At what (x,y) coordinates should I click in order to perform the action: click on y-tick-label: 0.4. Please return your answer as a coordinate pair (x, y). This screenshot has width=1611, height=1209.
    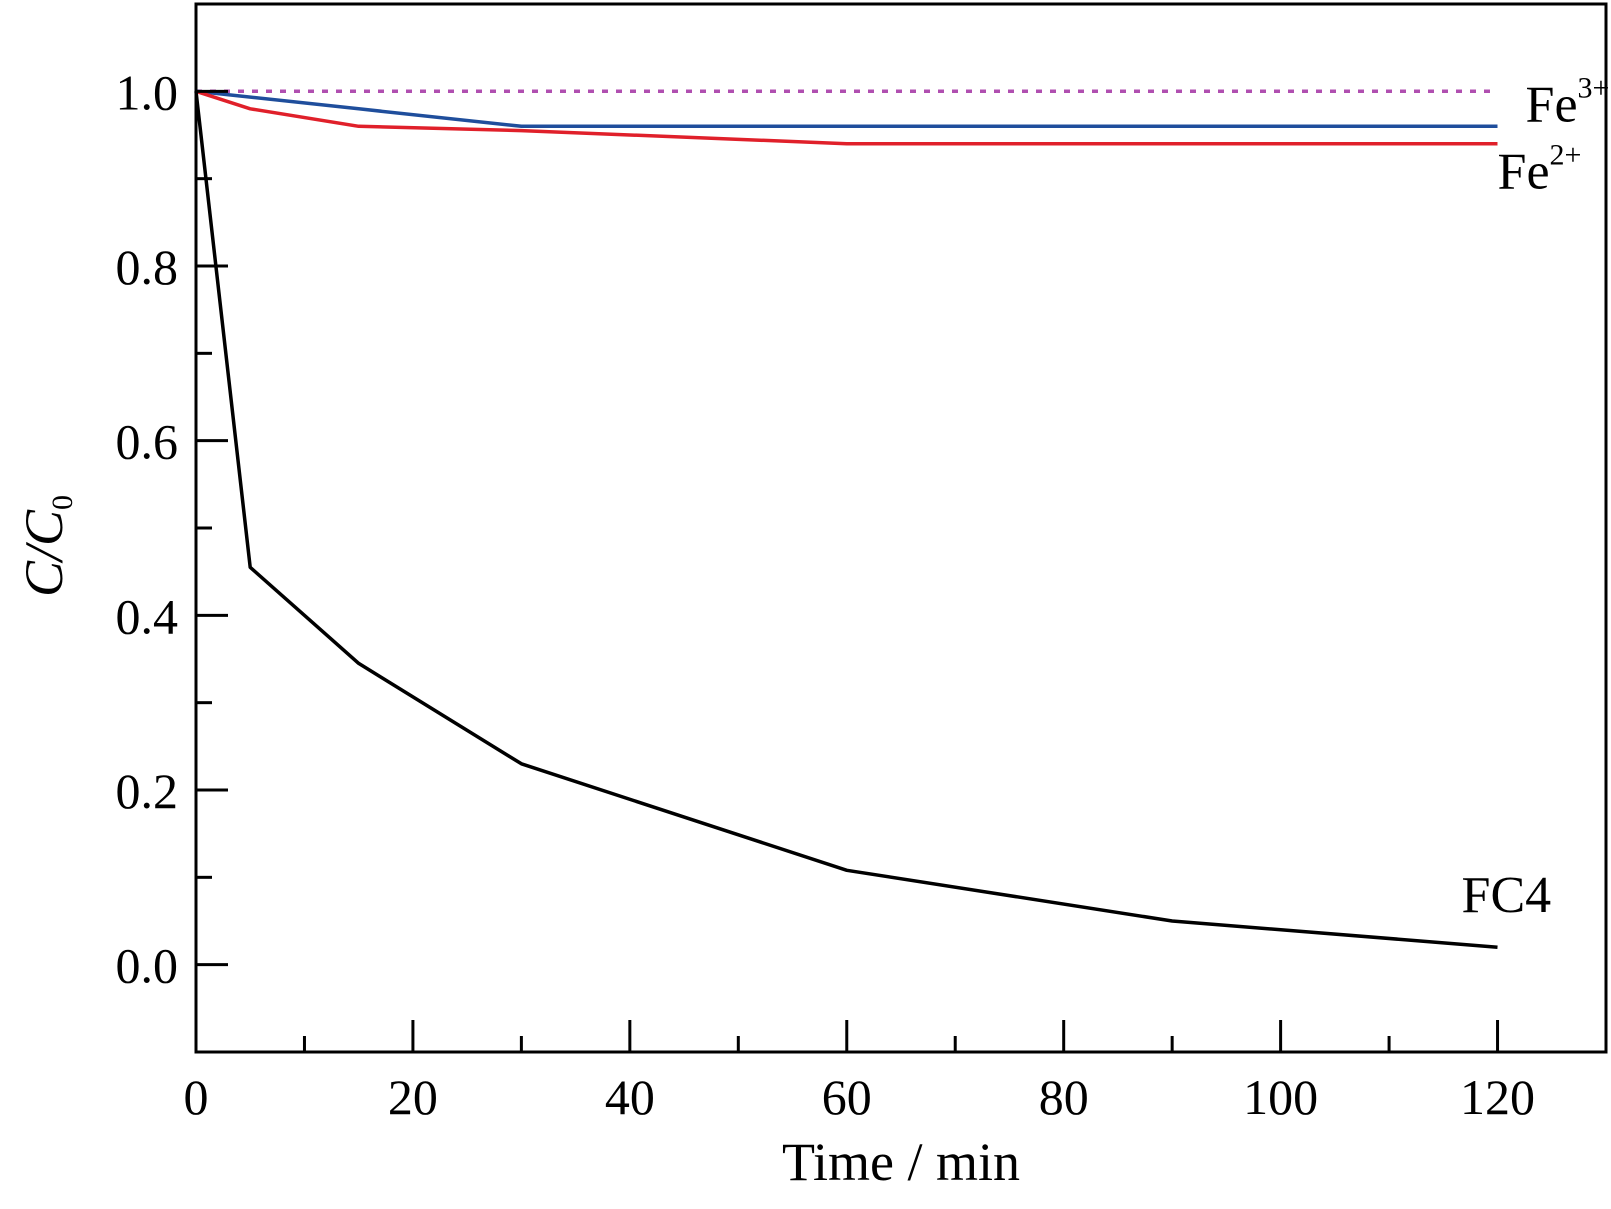
    Looking at the image, I should click on (147, 616).